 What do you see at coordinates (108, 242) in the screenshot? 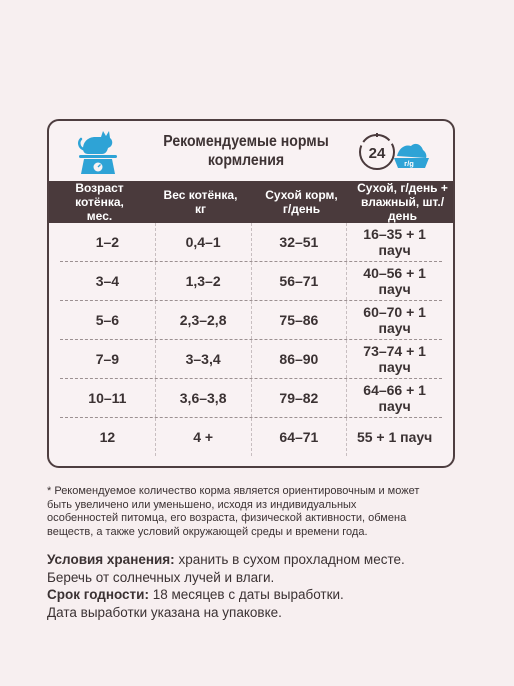
I see `cell-age: 1–2` at bounding box center [108, 242].